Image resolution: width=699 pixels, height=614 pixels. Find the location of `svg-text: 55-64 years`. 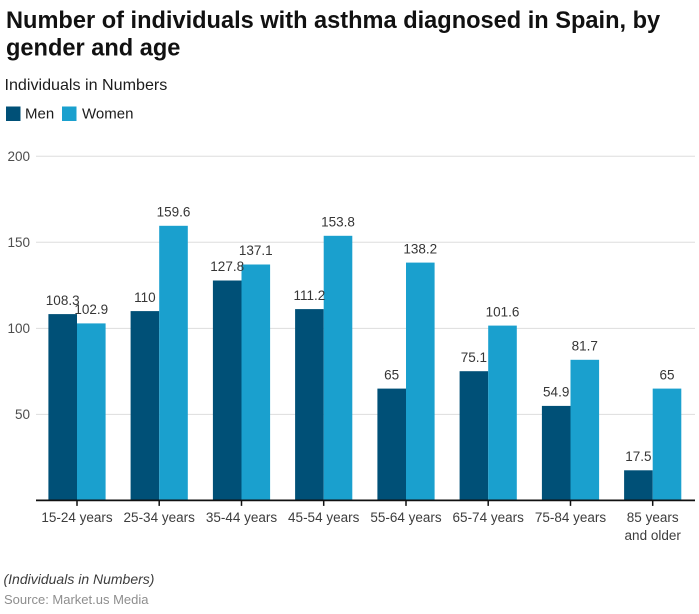

svg-text: 55-64 years is located at coordinates (406, 517).